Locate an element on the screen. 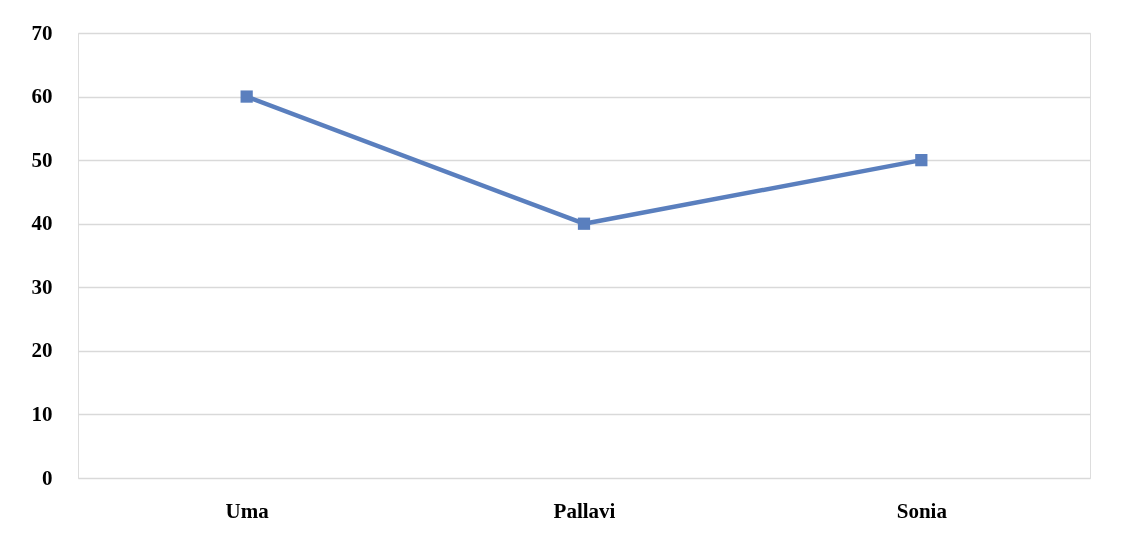 The image size is (1122, 542). y-tick-label: 40 is located at coordinates (42, 223).